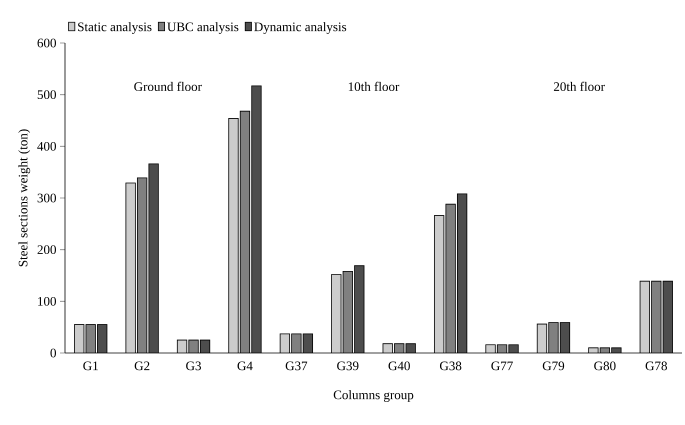 The image size is (685, 425). I want to click on y-tick-label: 500, so click(47, 95).